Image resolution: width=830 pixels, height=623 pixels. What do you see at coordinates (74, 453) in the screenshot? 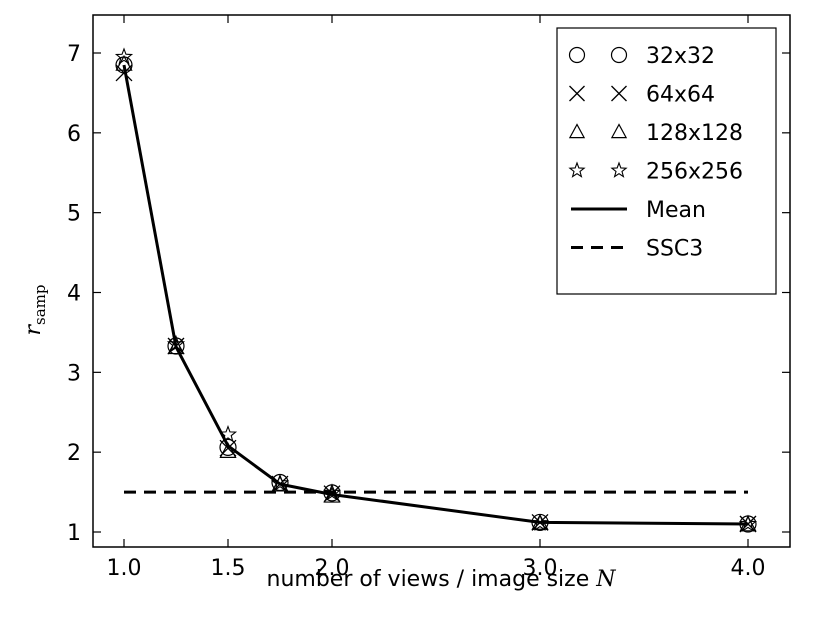
I see `y-tick-label: 2` at bounding box center [74, 453].